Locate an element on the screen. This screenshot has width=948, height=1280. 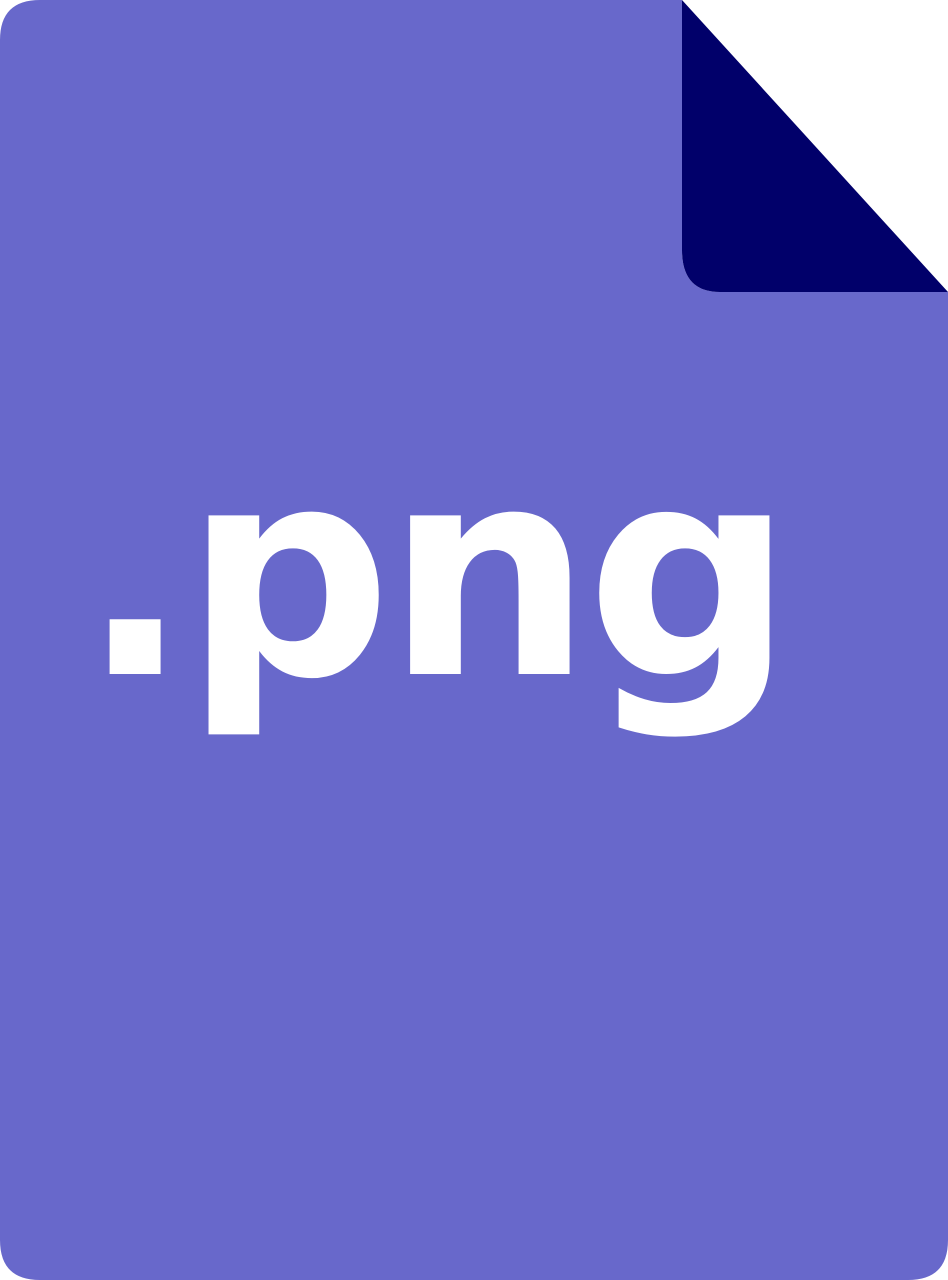
folded-corner-icon is located at coordinates (815, 146).